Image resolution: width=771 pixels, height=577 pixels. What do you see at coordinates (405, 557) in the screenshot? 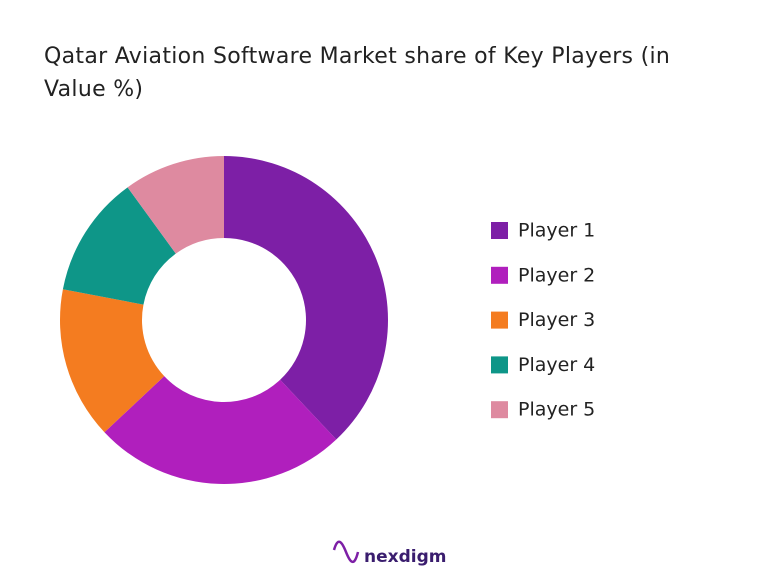
I see `brand-name: nexdigm` at bounding box center [405, 557].